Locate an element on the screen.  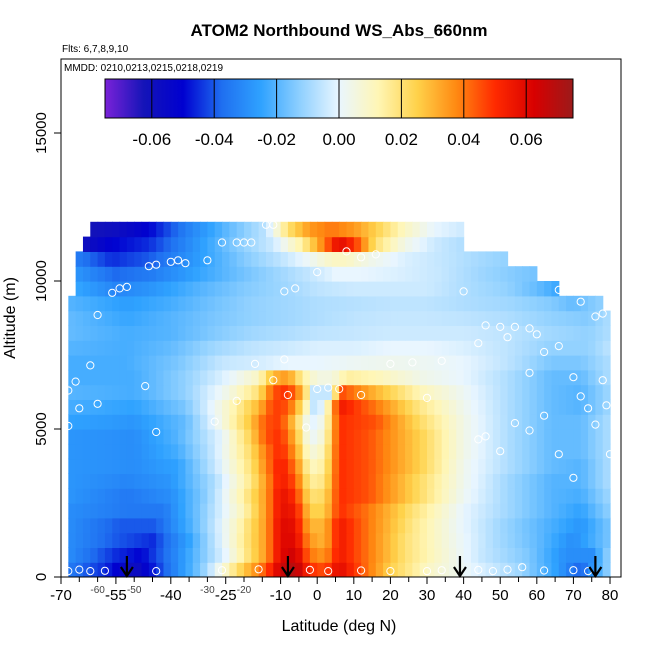
y-axis-label: Altitude (m) is located at coordinates (10, 318).